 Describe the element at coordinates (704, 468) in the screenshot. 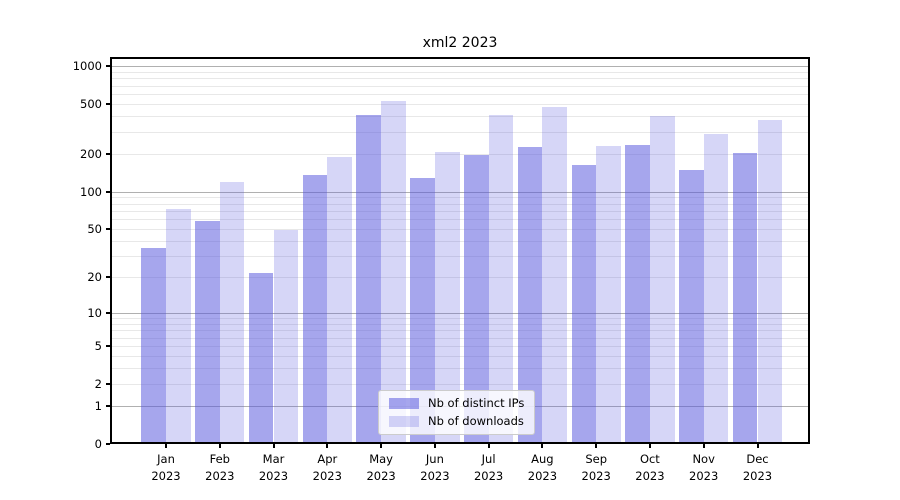

I see `x-tick-label: Nov 2023` at that location.